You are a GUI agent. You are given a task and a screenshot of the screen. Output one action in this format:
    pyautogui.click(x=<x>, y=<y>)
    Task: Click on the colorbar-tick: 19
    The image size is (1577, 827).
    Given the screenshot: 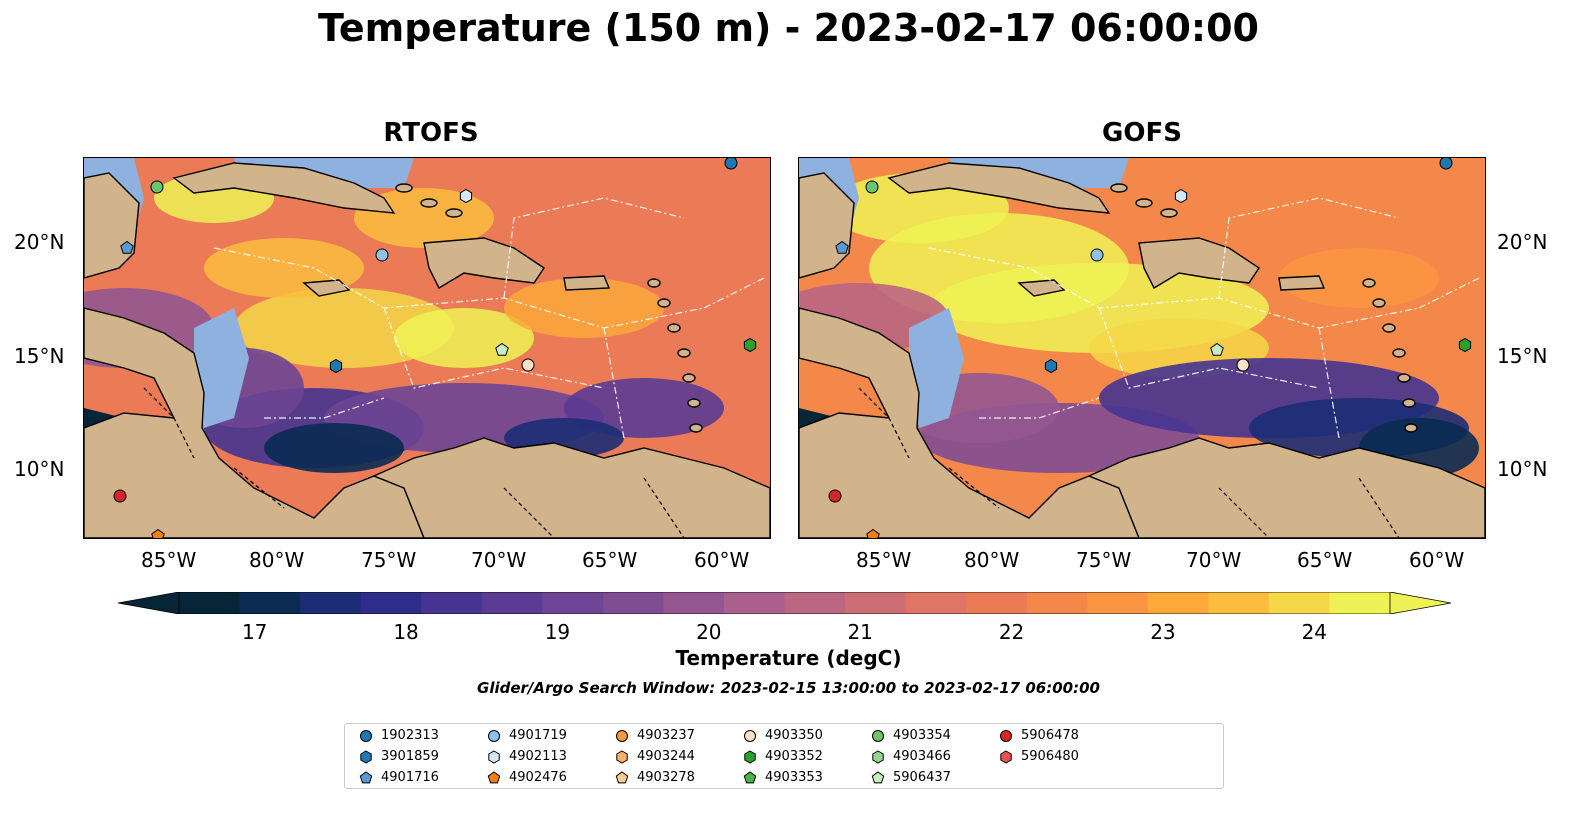 What is the action you would take?
    pyautogui.click(x=557, y=632)
    